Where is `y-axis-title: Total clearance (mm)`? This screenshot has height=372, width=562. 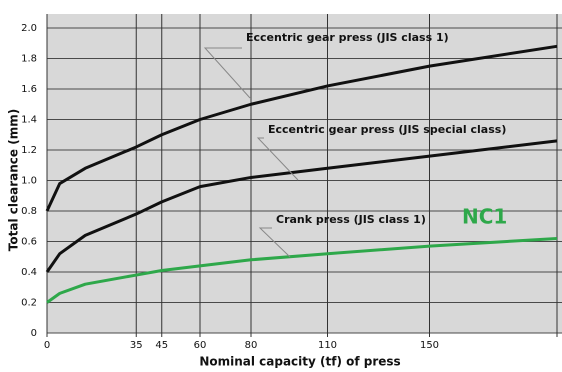 y-axis-title: Total clearance (mm) is located at coordinates (14, 180).